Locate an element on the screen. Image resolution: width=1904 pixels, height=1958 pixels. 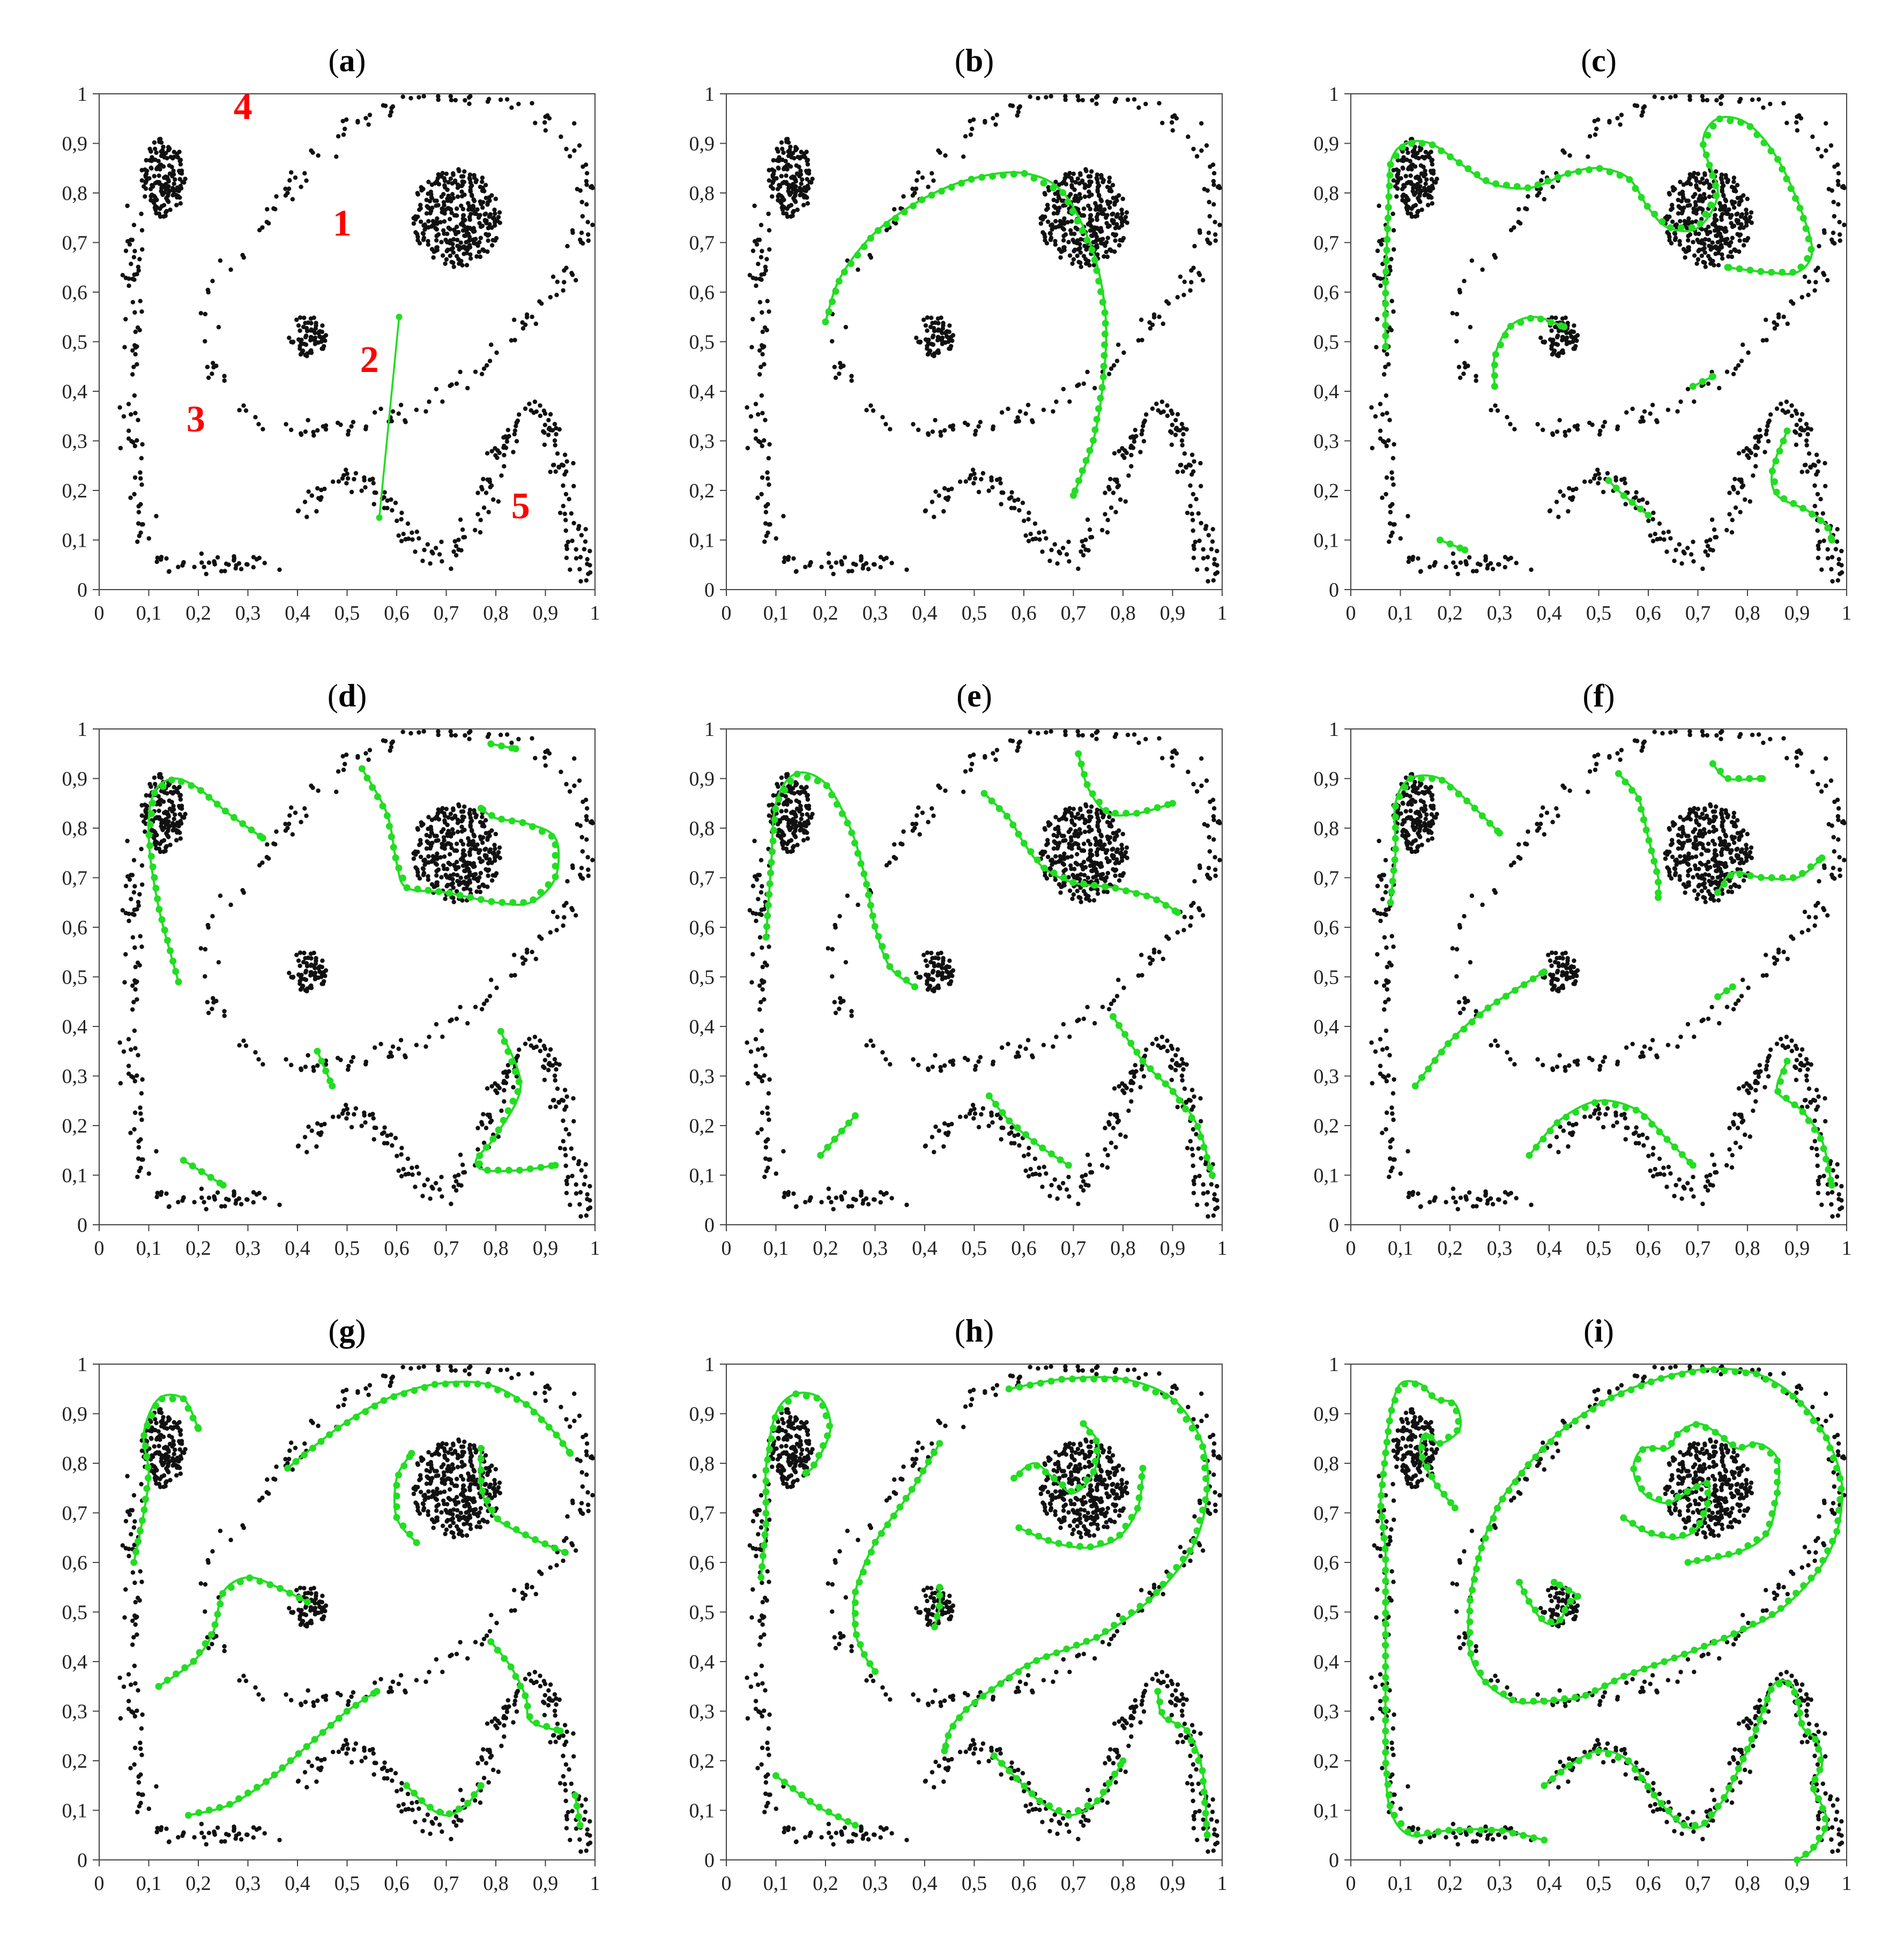
x-tick-label: 0,5 is located at coordinates (1599, 613).